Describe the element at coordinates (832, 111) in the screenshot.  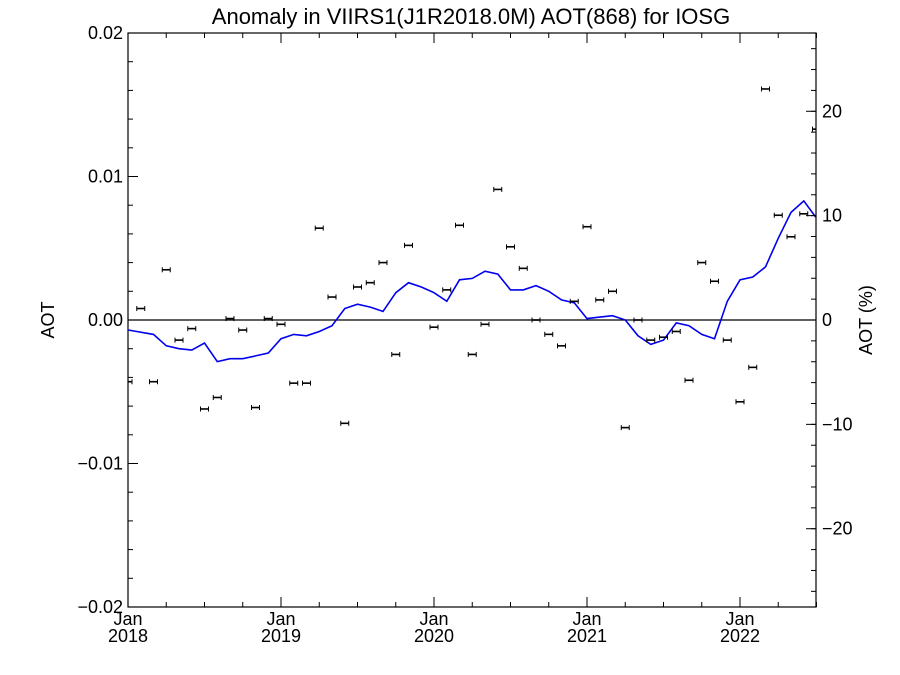
I see `y-tick-label-right: 20` at that location.